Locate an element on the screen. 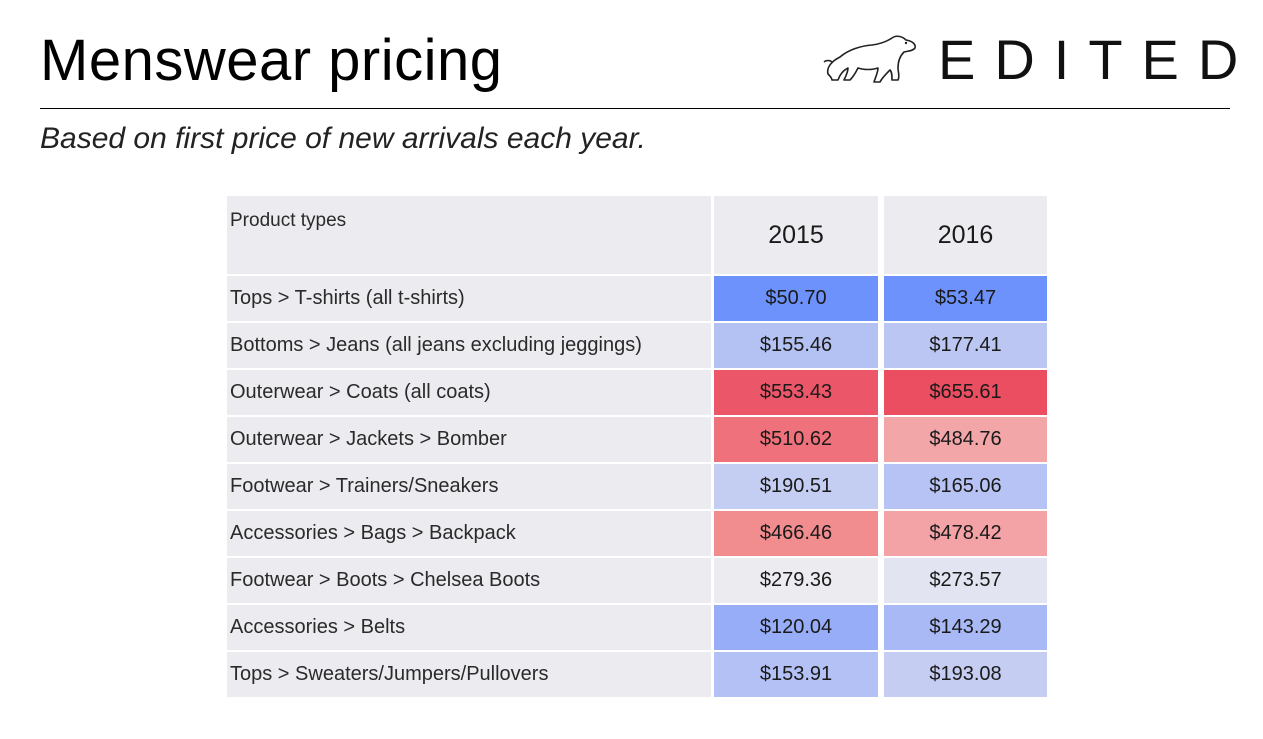 The width and height of the screenshot is (1263, 739). edited-logo: EDITED is located at coordinates (1038, 60).